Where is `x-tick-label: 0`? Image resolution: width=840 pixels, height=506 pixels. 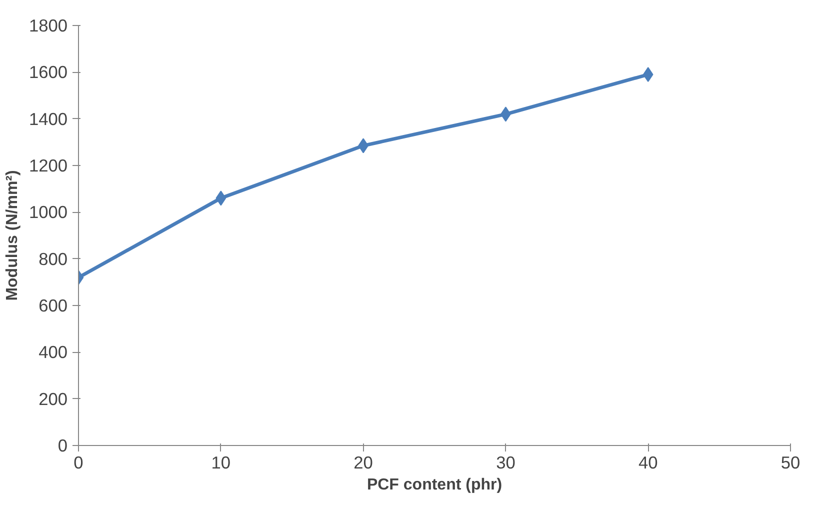 x-tick-label: 0 is located at coordinates (79, 462).